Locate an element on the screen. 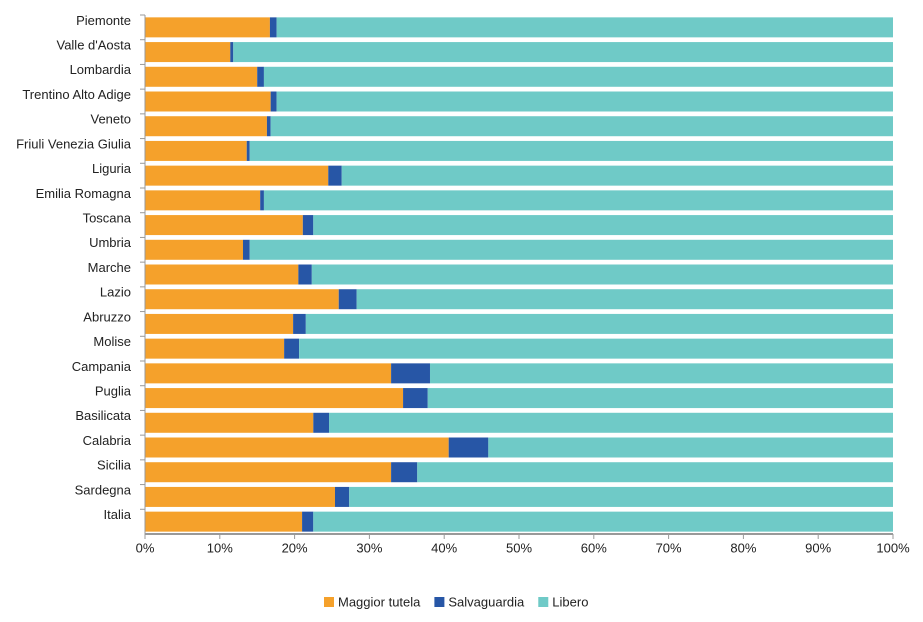  x-tick-label: 90% is located at coordinates (818, 547).